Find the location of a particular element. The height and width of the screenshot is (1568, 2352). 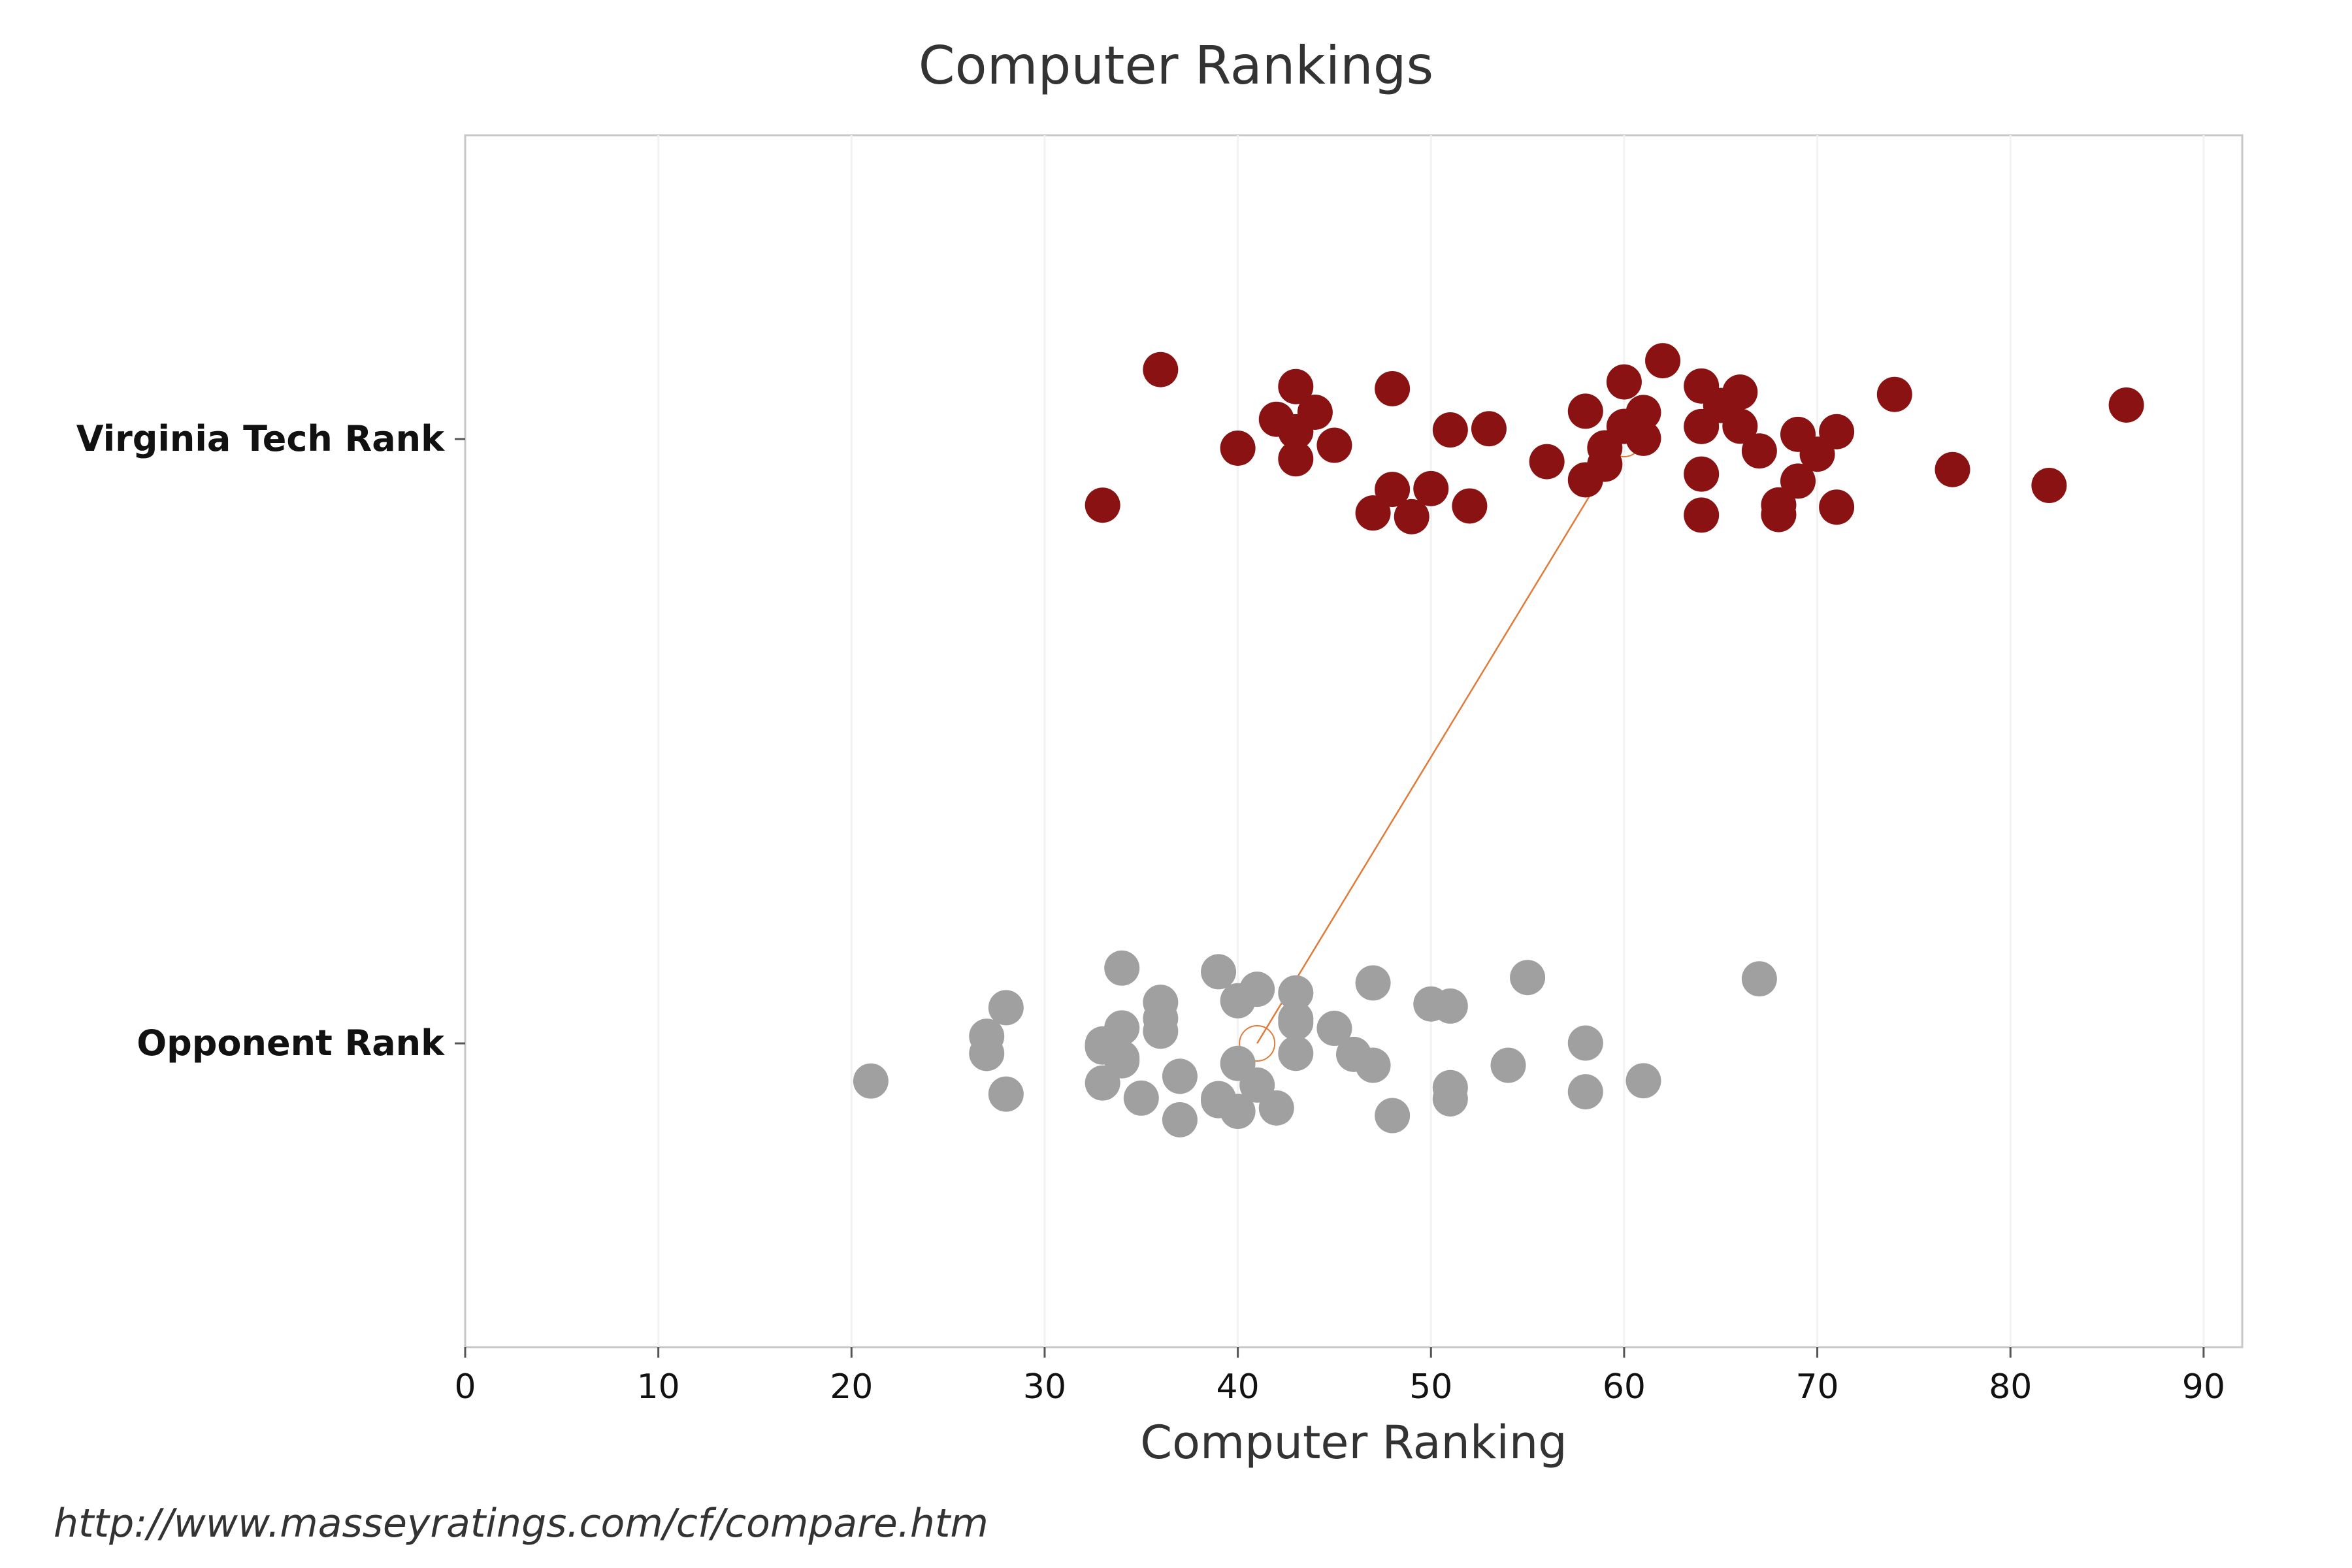

x-tick-label: 40 is located at coordinates (1238, 1387).